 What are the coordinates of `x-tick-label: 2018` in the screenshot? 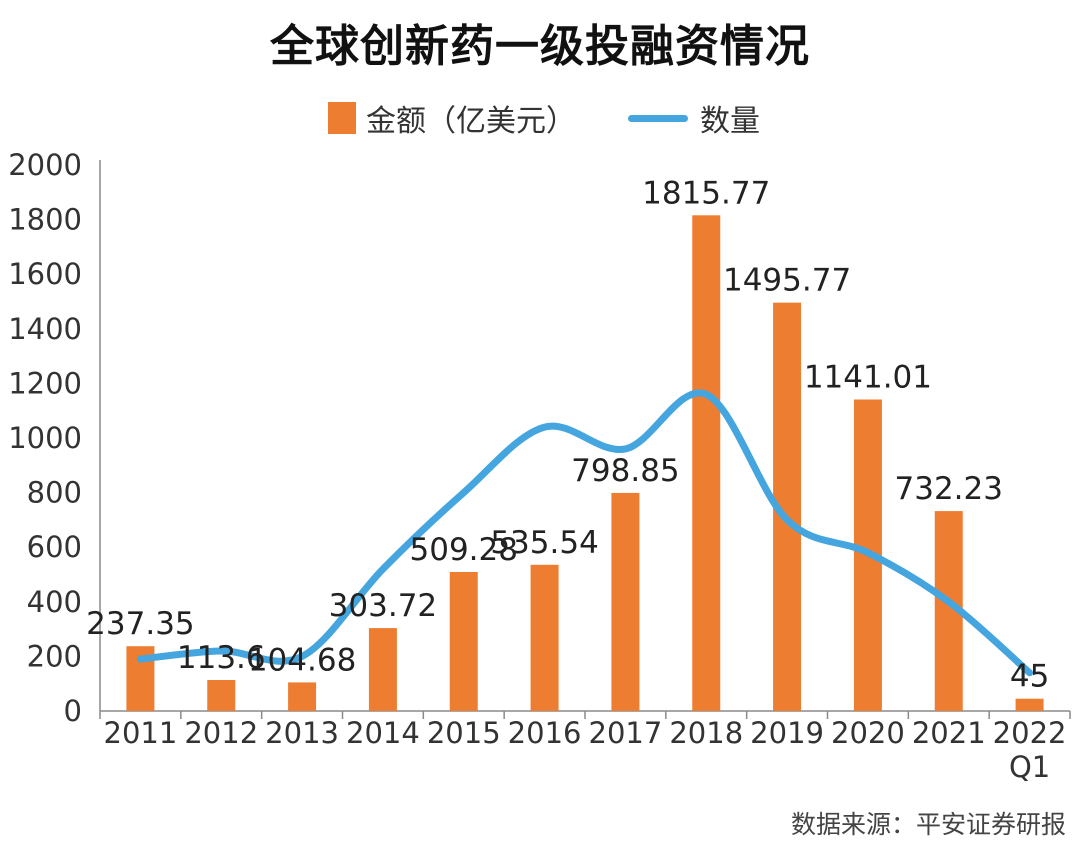 It's located at (706, 733).